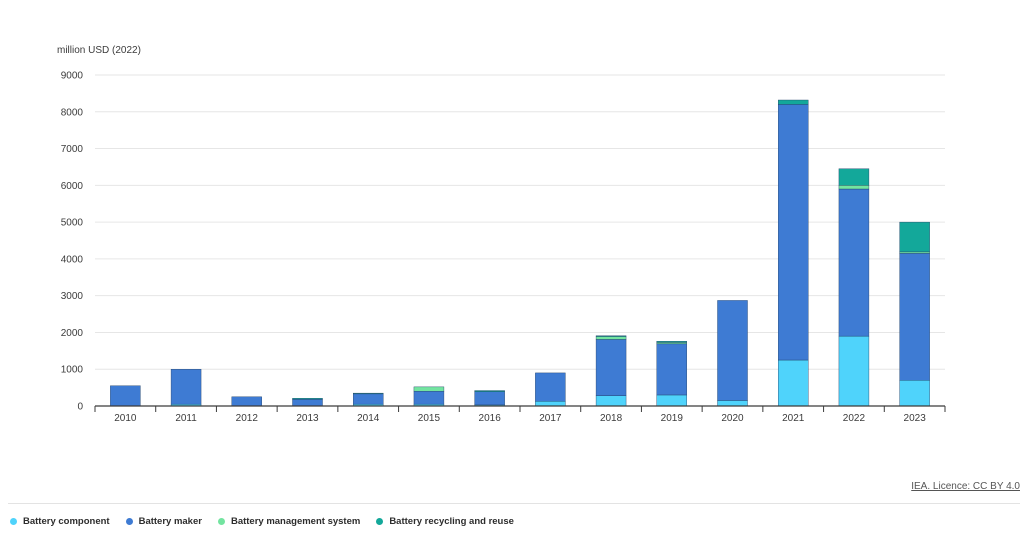  I want to click on legend-label: Battery recycling and reuse, so click(451, 521).